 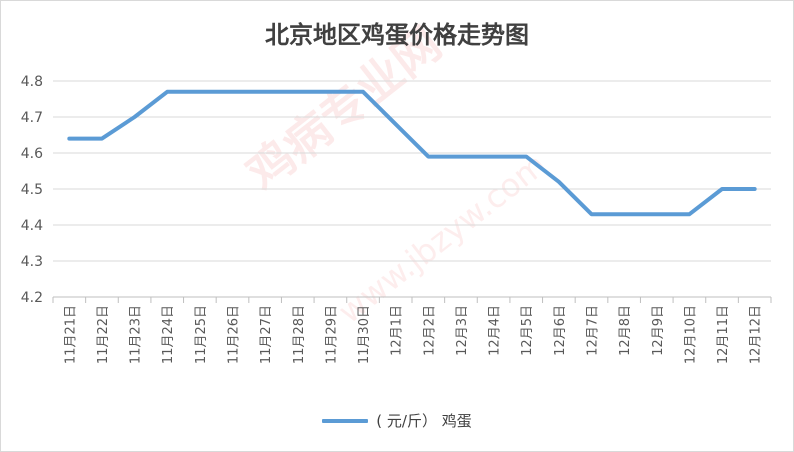 I want to click on x-tick-label: 11月29日, so click(x=331, y=334).